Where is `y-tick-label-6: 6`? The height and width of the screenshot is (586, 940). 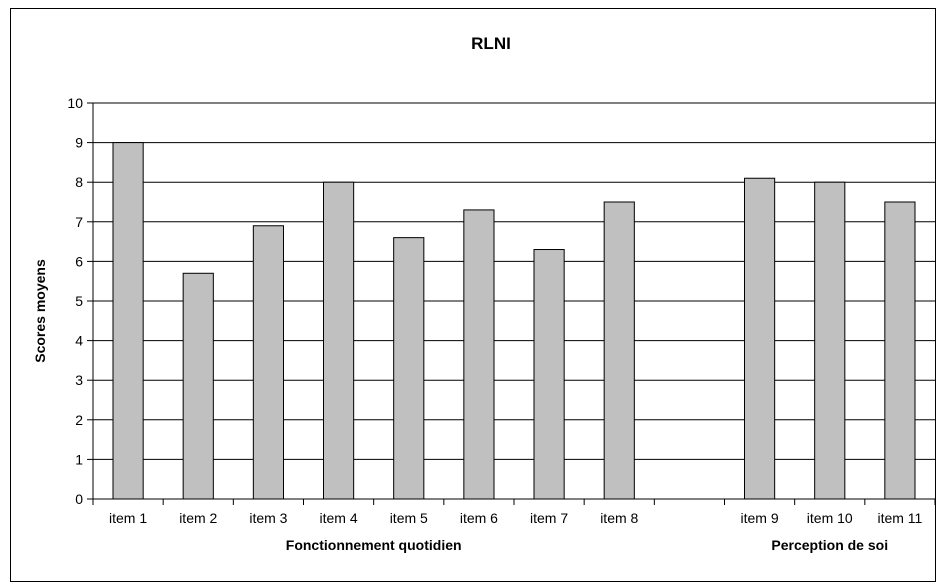
y-tick-label-6: 6 is located at coordinates (79, 261).